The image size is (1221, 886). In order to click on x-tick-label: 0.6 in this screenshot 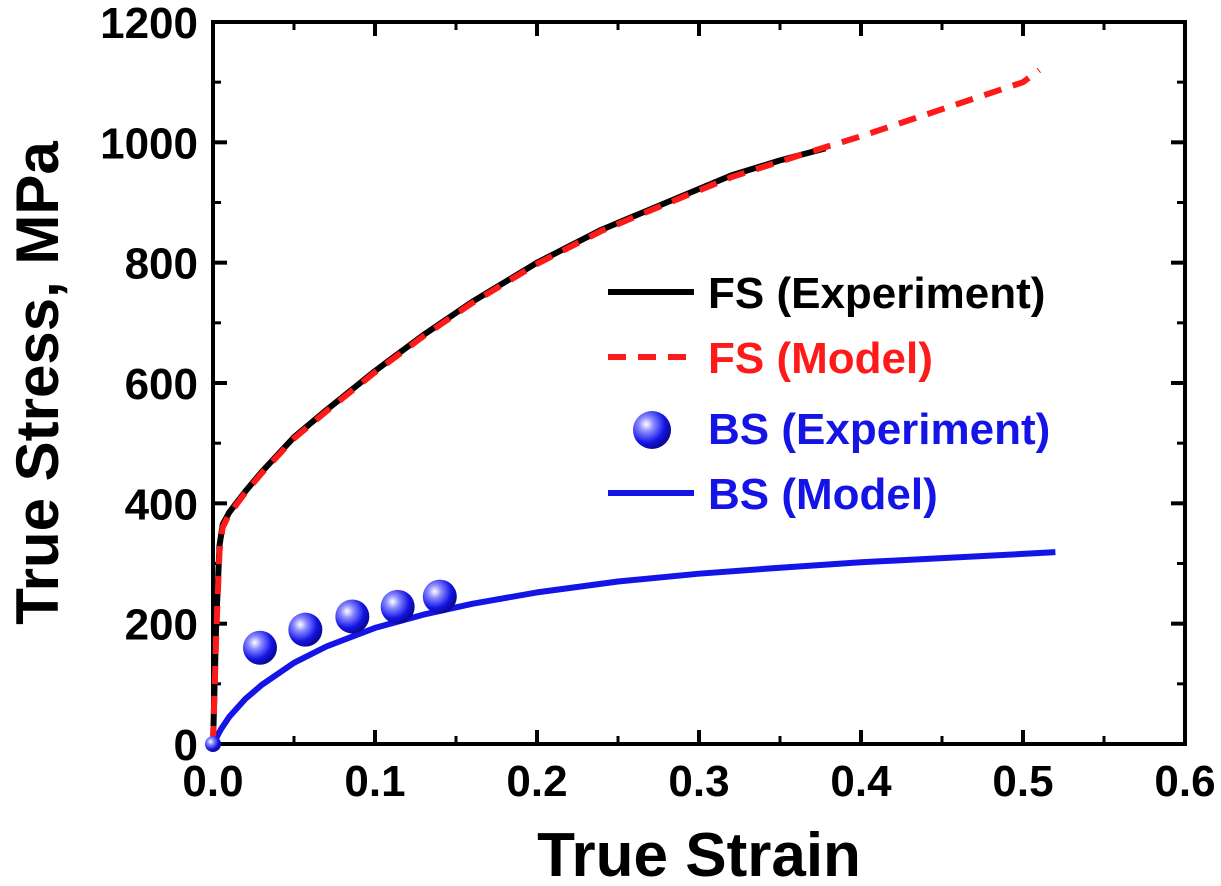, I will do `click(1184, 781)`.